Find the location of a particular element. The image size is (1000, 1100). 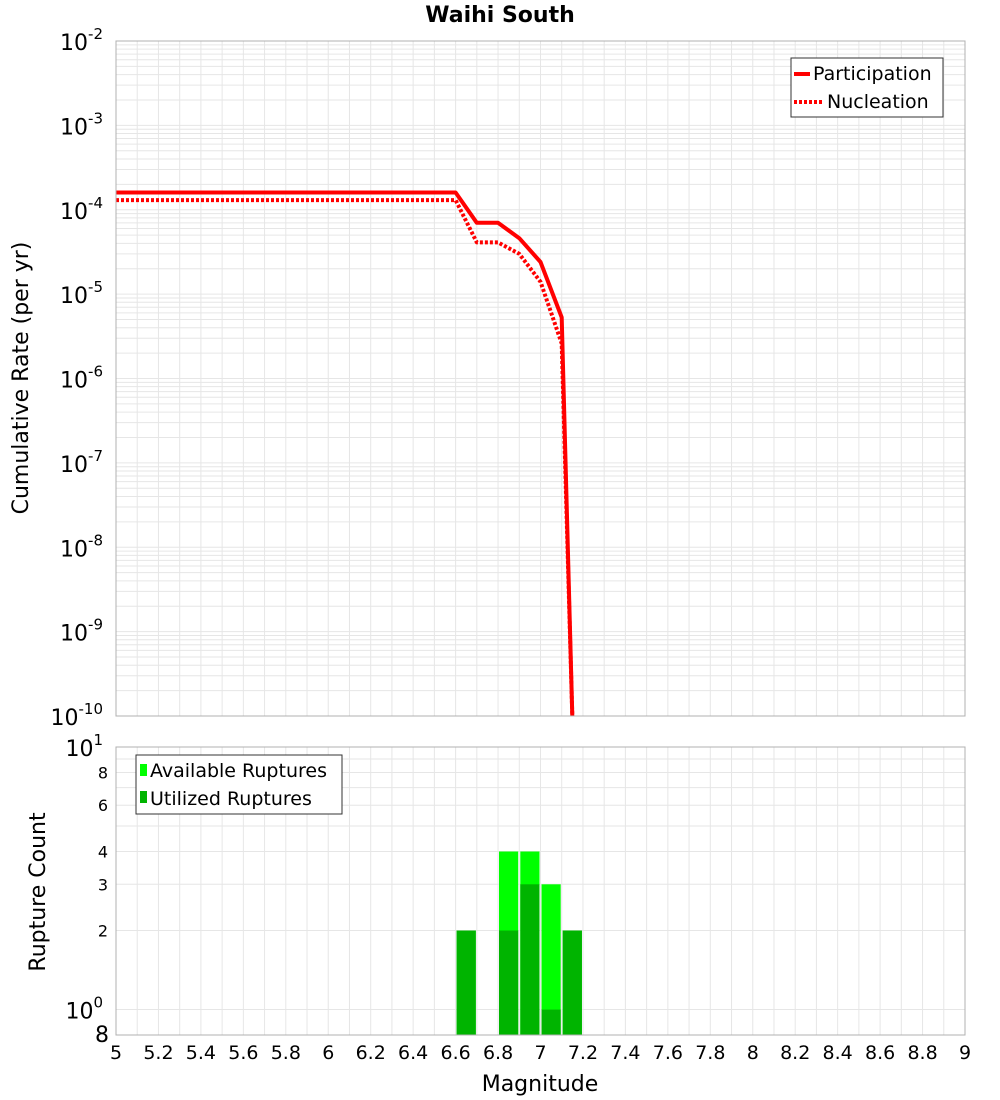

x-tick-label: 8 is located at coordinates (753, 1053).